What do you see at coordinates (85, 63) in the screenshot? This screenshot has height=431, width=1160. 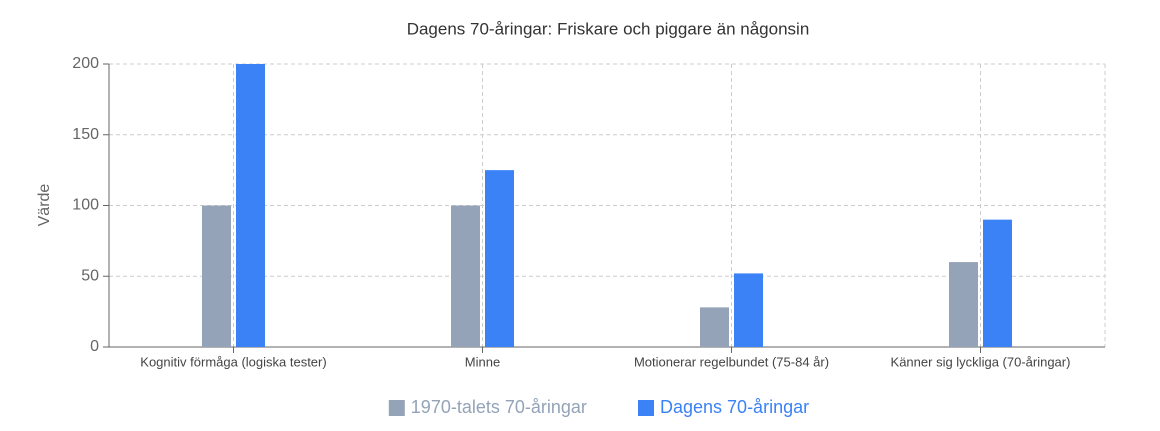 I see `y-tick-label: 200` at bounding box center [85, 63].